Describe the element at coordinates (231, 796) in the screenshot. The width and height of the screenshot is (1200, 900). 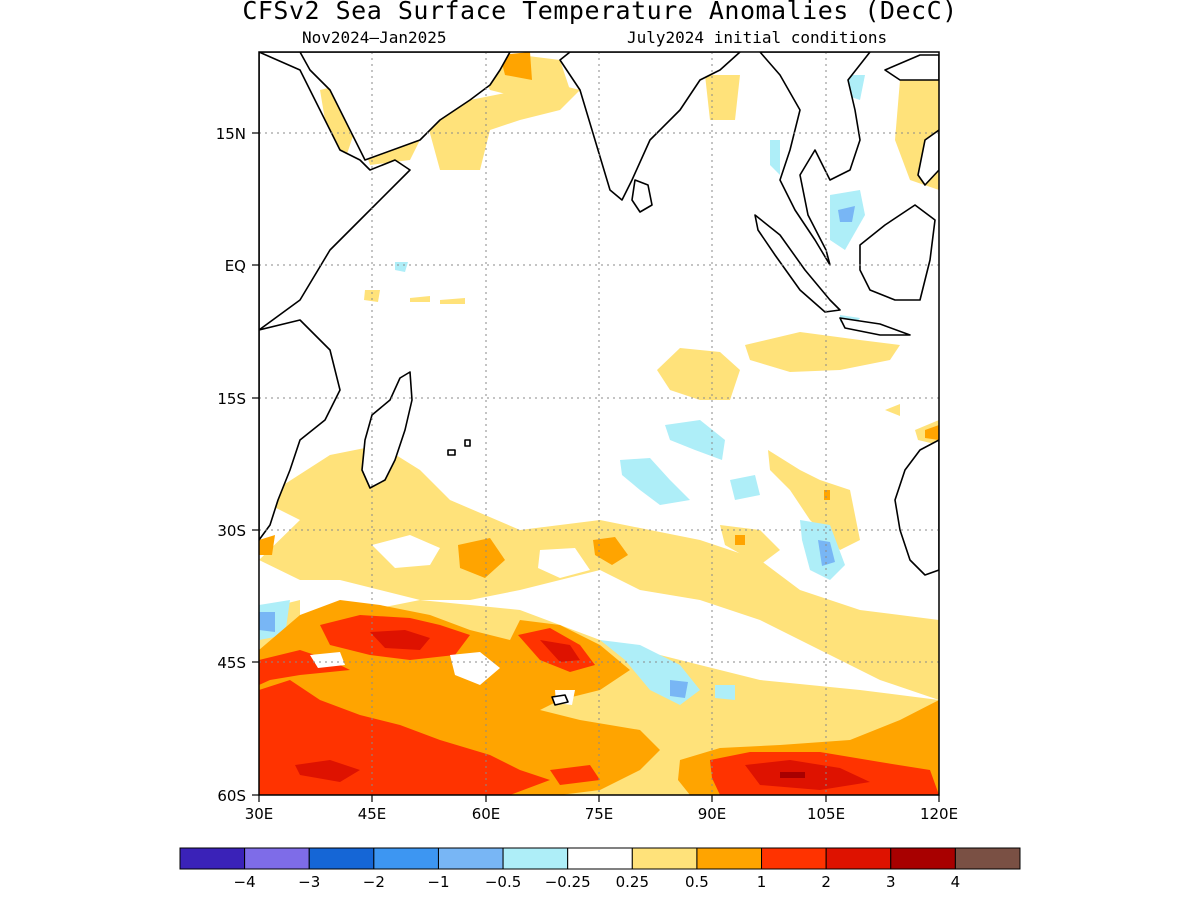
I see `y-tick-label: 60S` at that location.